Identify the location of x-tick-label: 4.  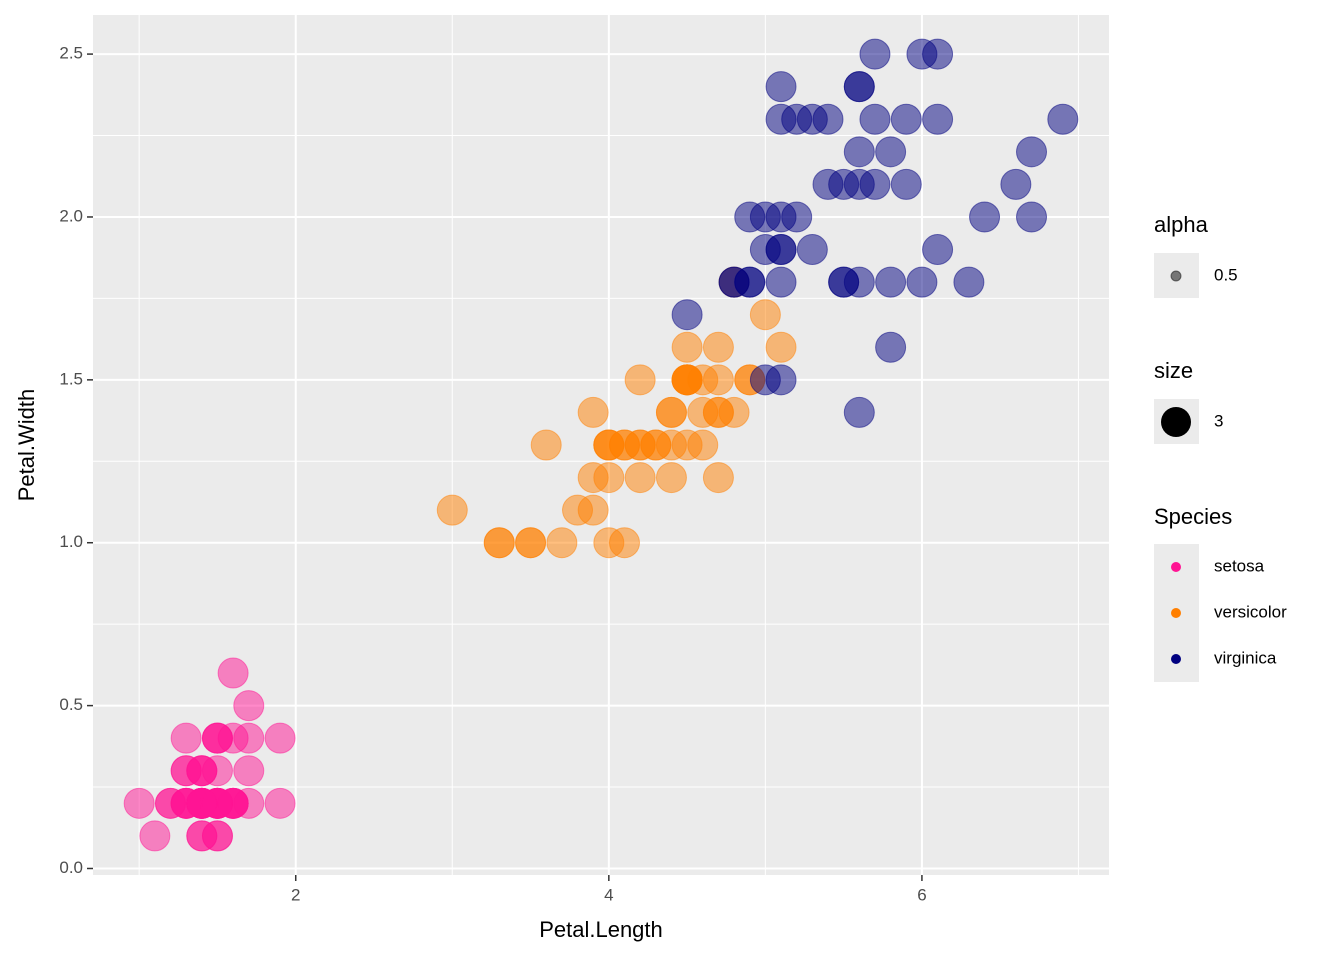
(608, 894).